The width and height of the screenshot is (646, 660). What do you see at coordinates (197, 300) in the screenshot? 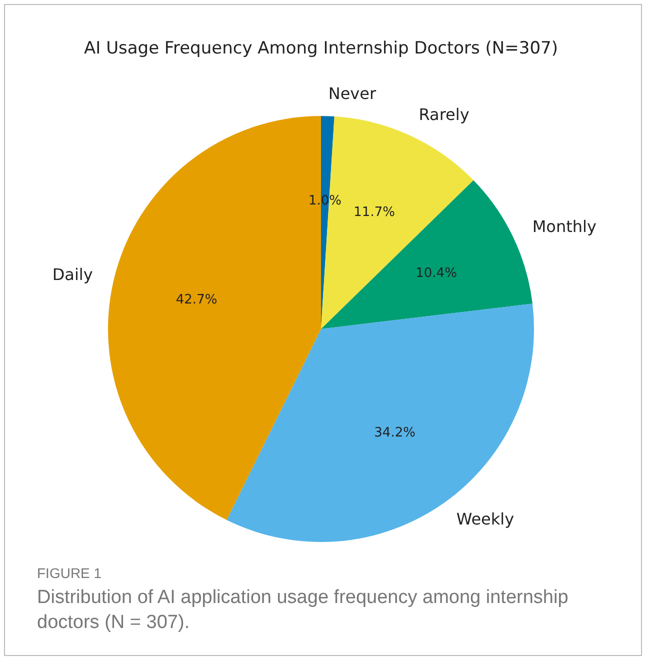
I see `data-label: 42.7%` at bounding box center [197, 300].